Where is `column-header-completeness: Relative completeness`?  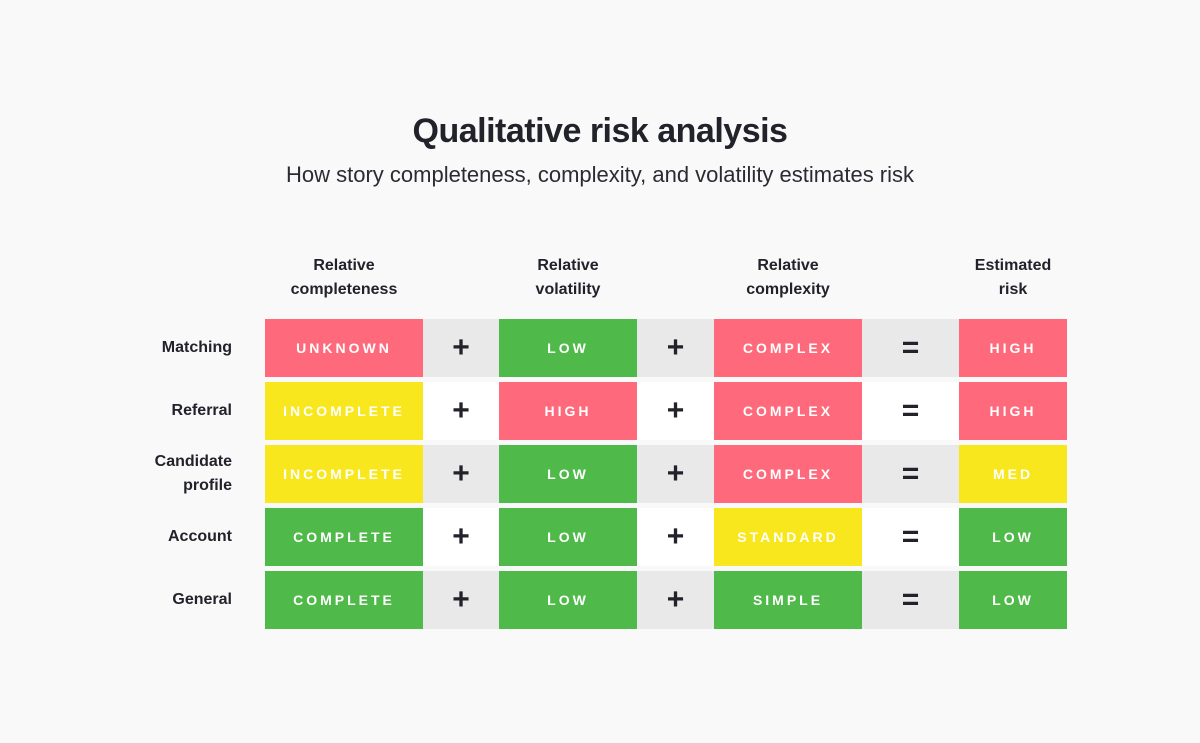 column-header-completeness: Relative completeness is located at coordinates (344, 278).